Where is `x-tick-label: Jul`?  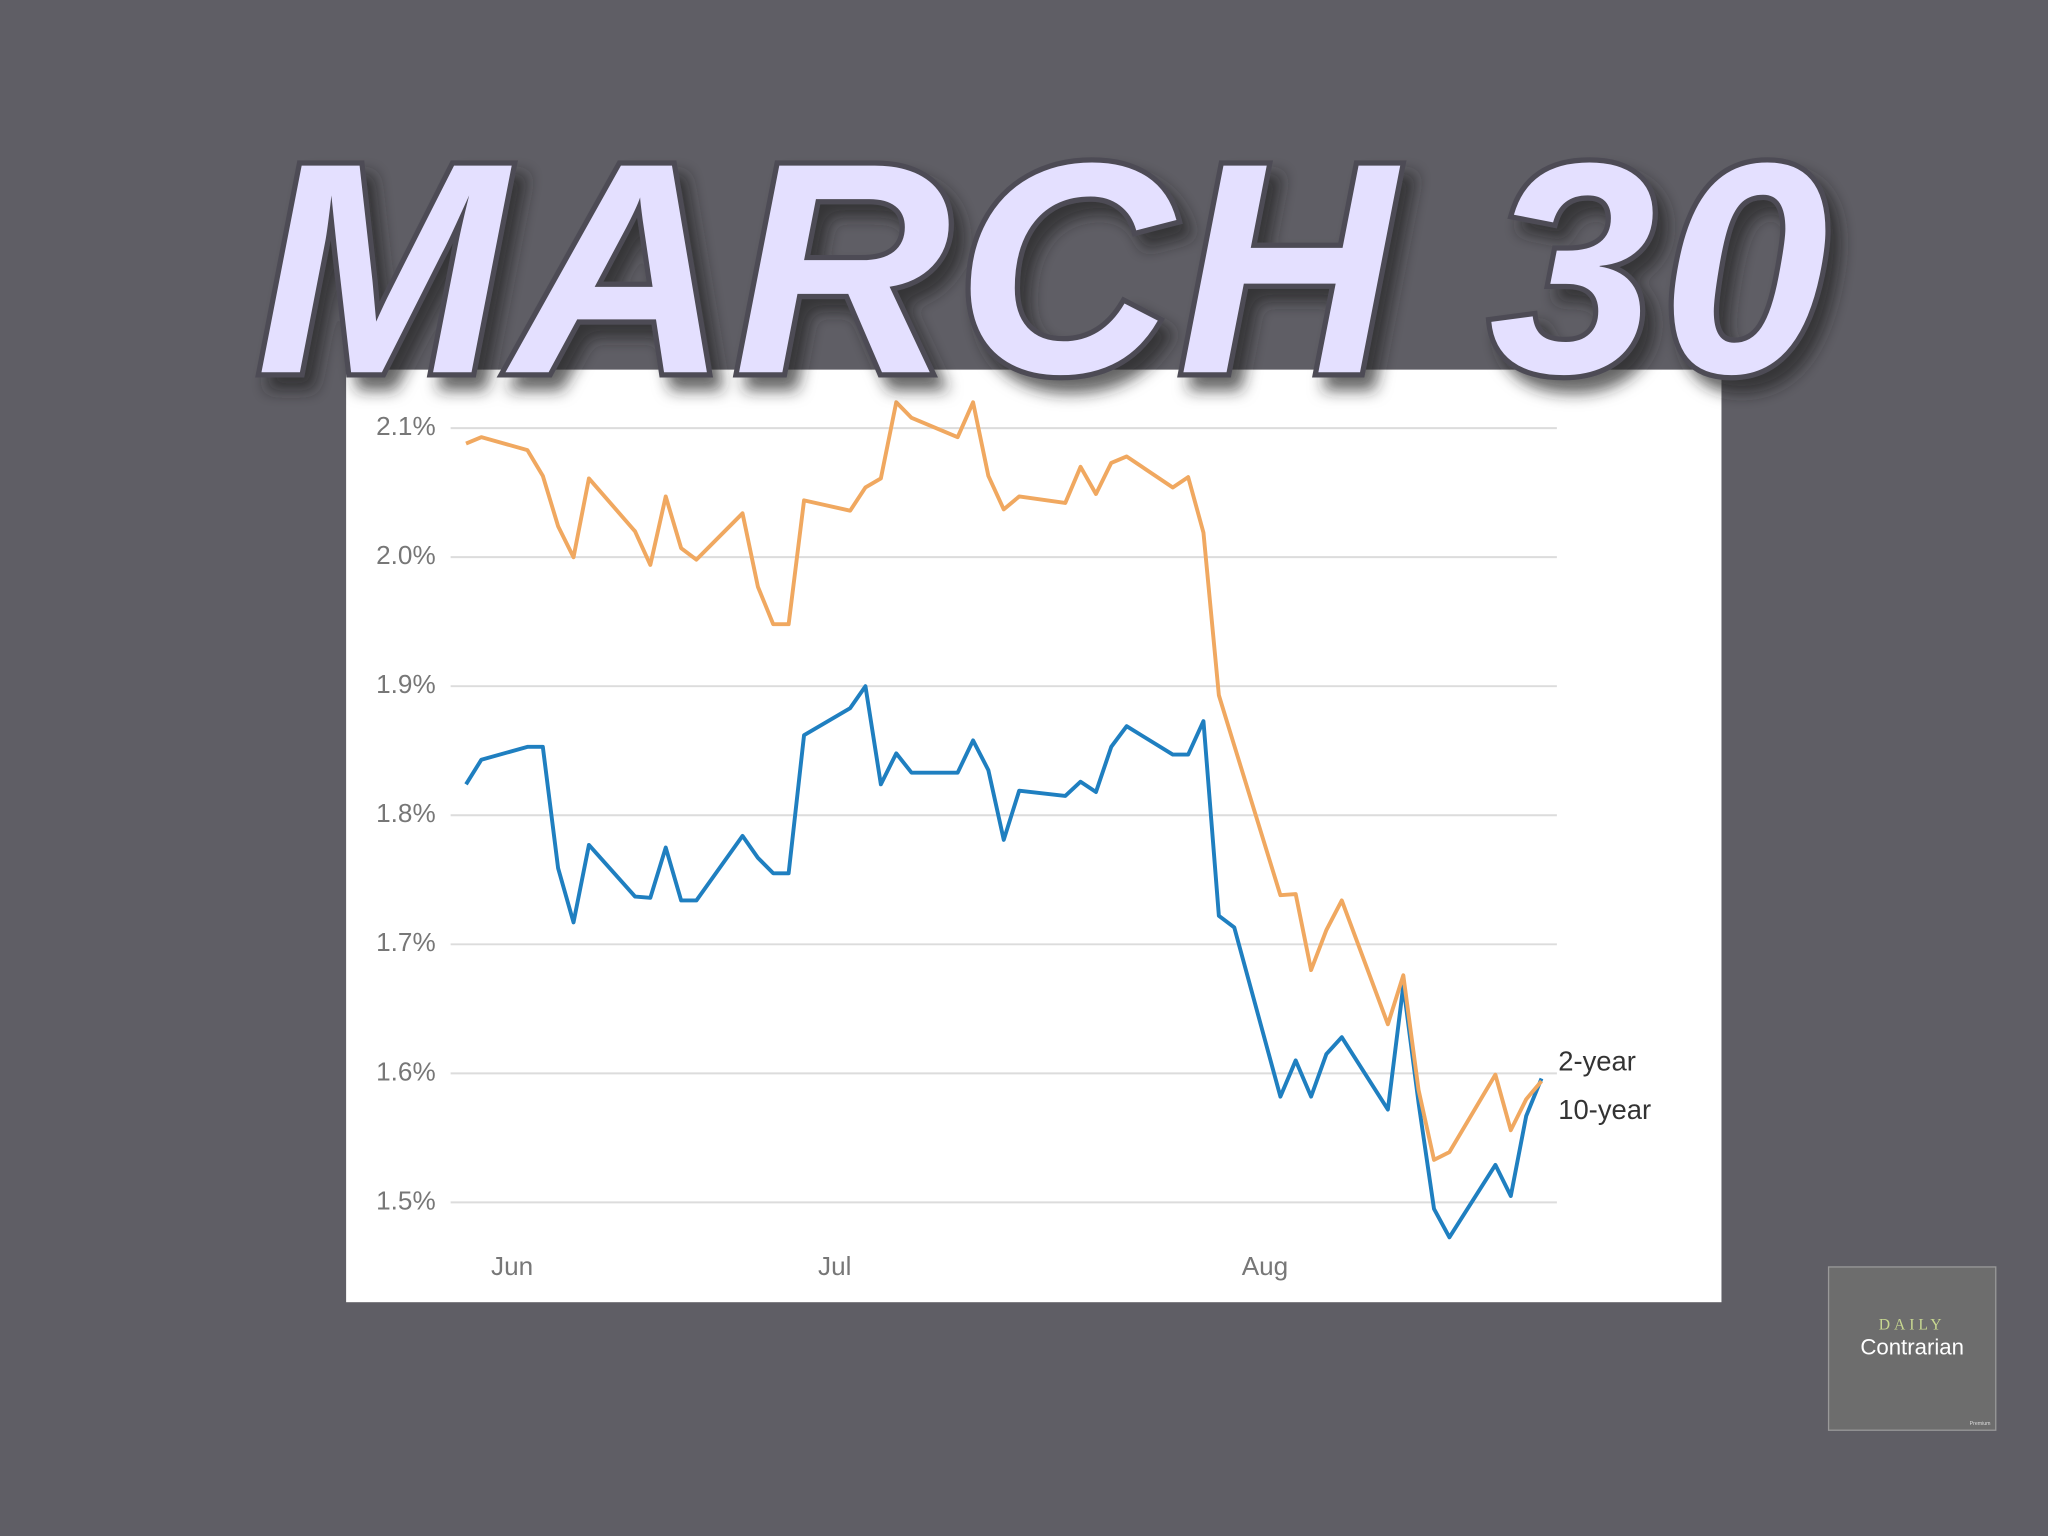 x-tick-label: Jul is located at coordinates (834, 1266).